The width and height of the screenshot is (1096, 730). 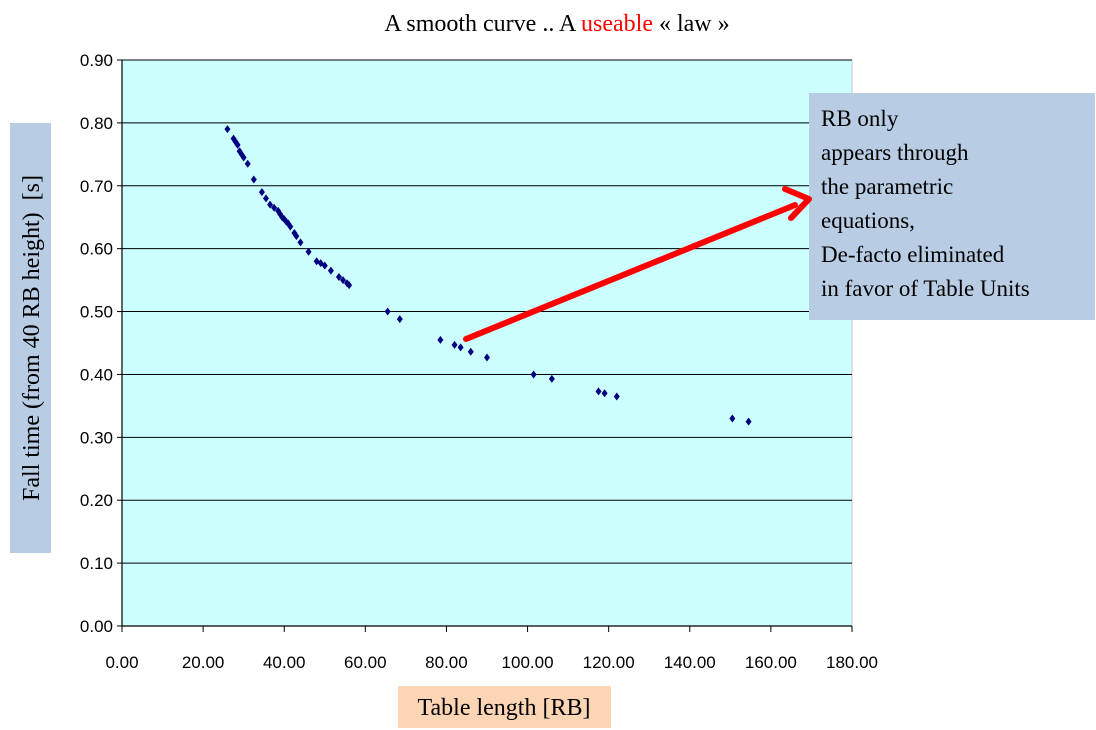 I want to click on annotation-line: equations,, so click(x=868, y=220).